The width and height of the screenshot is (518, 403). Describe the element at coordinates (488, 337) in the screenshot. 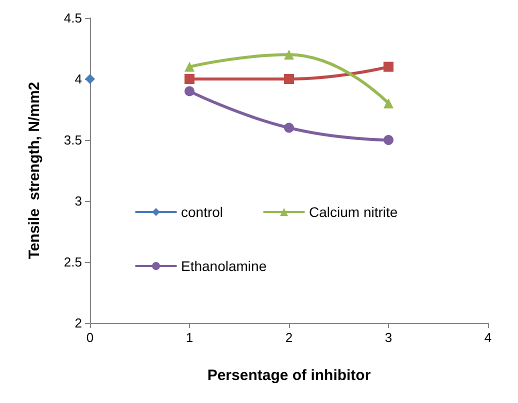

I see `x-tick-label: 4` at that location.